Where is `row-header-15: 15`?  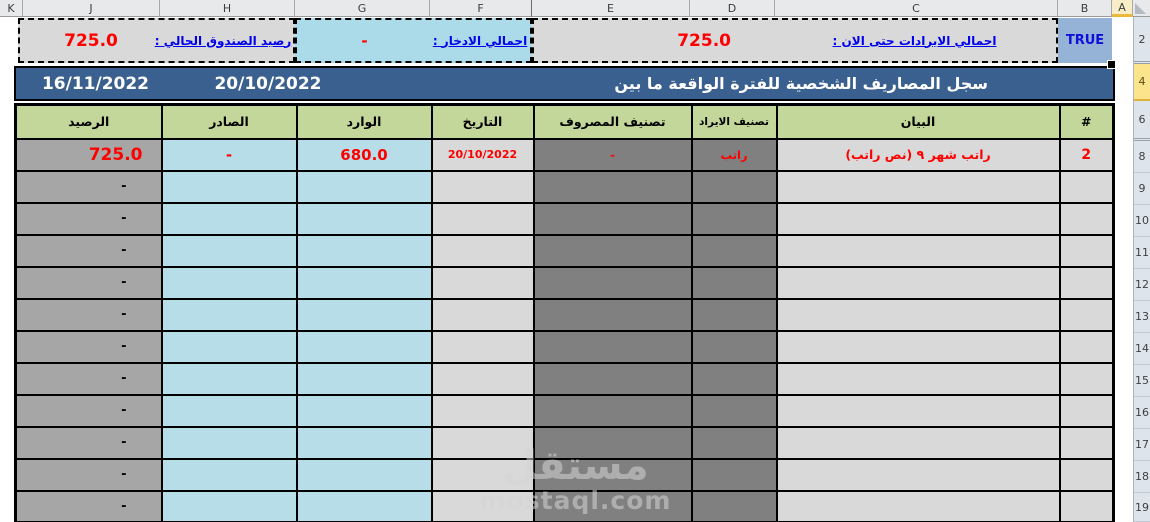 row-header-15: 15 is located at coordinates (1142, 381).